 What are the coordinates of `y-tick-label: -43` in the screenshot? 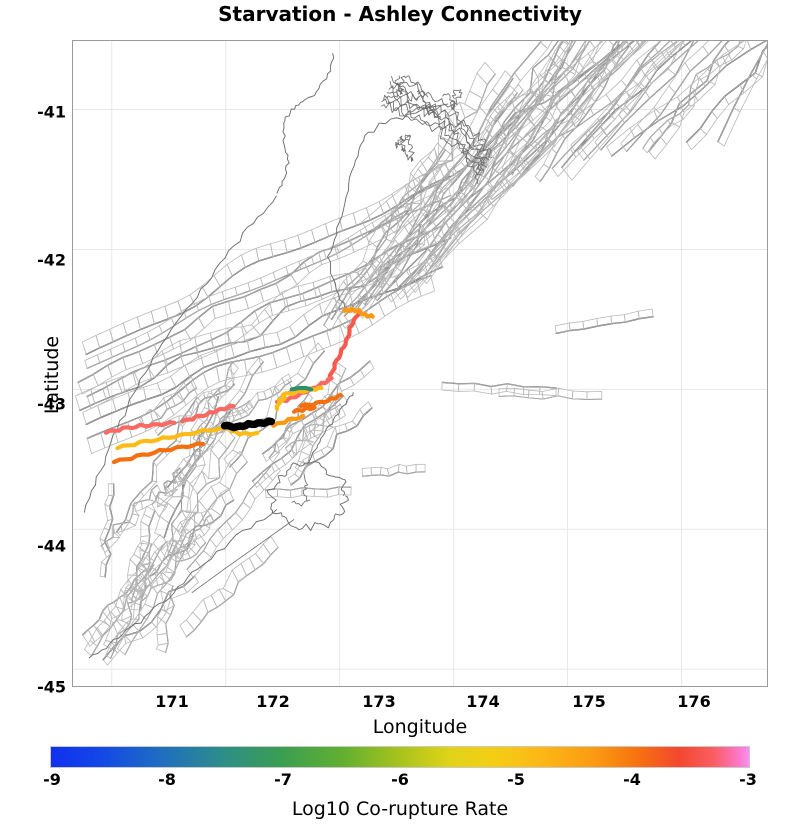 It's located at (51, 404).